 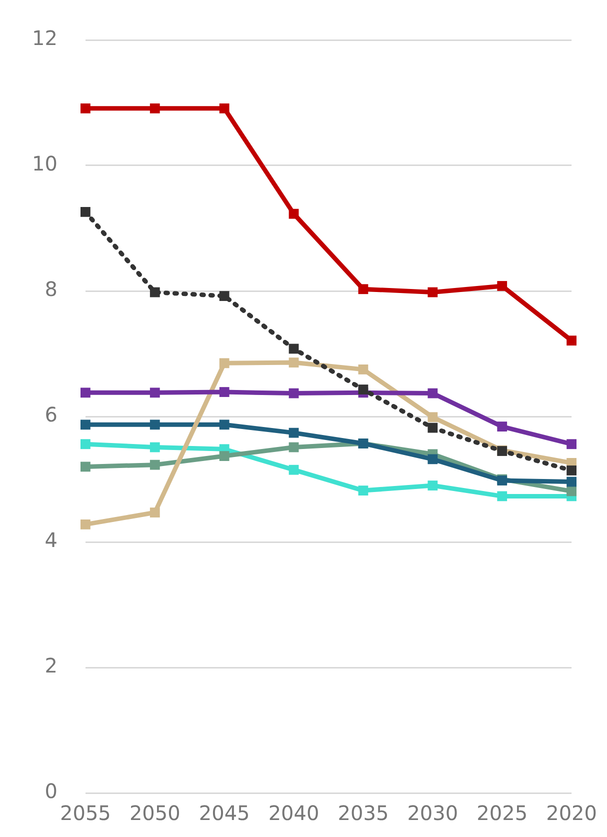 I want to click on x-tick-label: 2035, so click(x=363, y=813).